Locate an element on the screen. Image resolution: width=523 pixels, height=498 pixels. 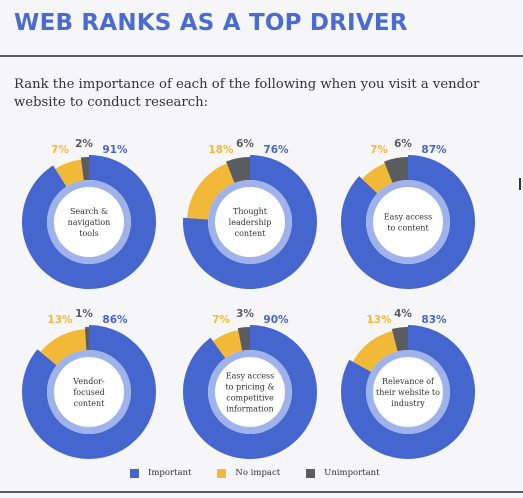
legend-label-important: Important is located at coordinates (170, 473).